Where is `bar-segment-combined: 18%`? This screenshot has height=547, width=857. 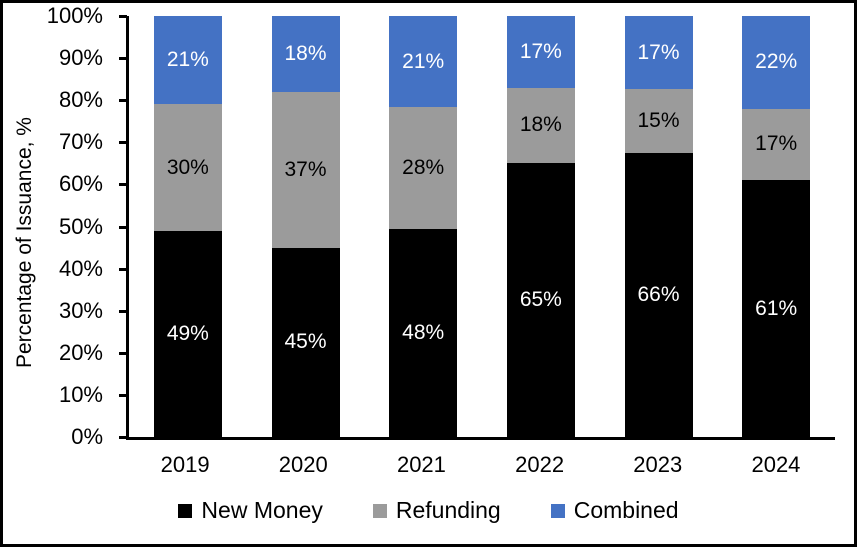
bar-segment-combined: 18% is located at coordinates (305, 54).